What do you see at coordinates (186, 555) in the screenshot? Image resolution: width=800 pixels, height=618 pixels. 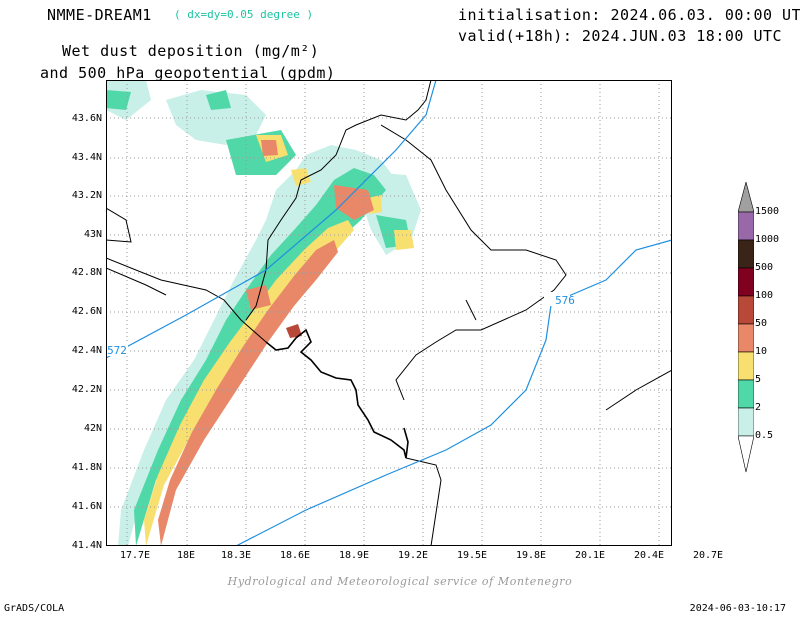 I see `lon-label-18.0: 18E` at bounding box center [186, 555].